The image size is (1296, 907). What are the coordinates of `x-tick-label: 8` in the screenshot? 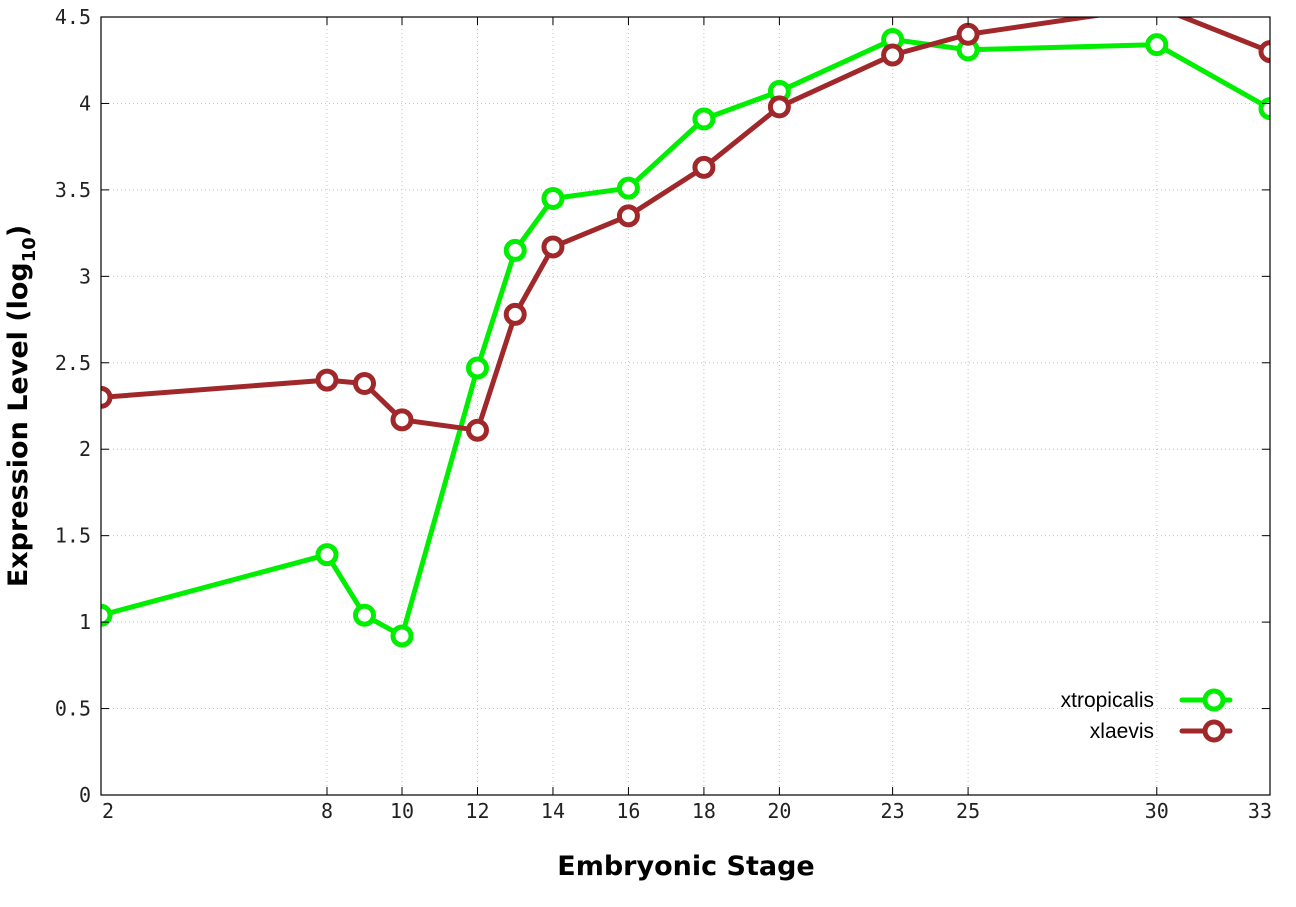 It's located at (327, 811).